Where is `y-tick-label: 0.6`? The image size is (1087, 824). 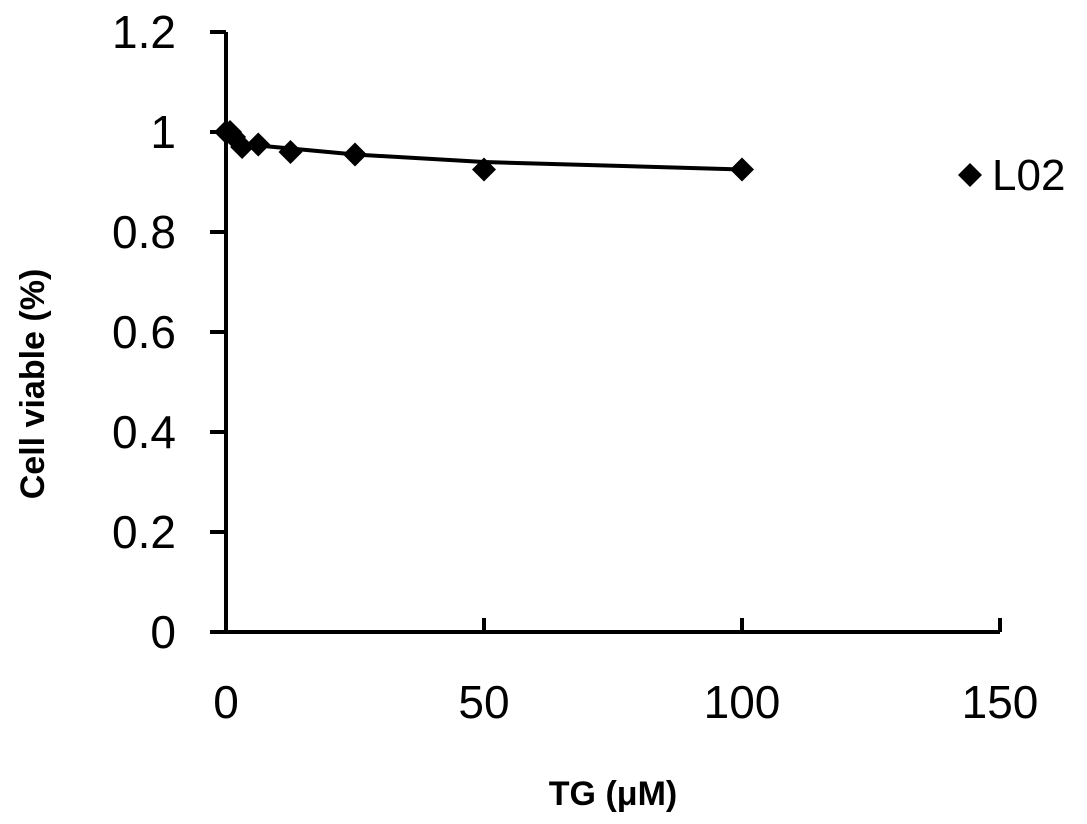 y-tick-label: 0.6 is located at coordinates (144, 332).